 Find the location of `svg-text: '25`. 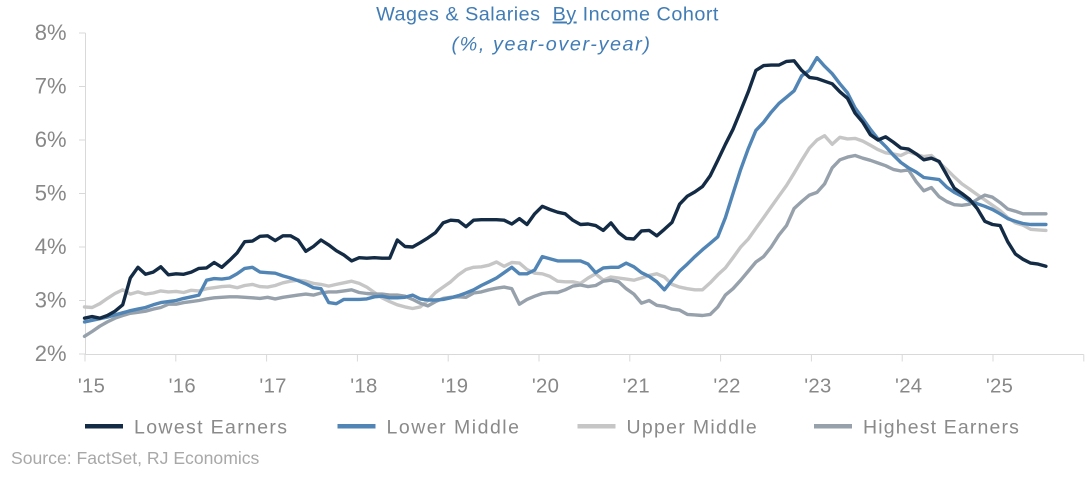

svg-text: '25 is located at coordinates (999, 387).